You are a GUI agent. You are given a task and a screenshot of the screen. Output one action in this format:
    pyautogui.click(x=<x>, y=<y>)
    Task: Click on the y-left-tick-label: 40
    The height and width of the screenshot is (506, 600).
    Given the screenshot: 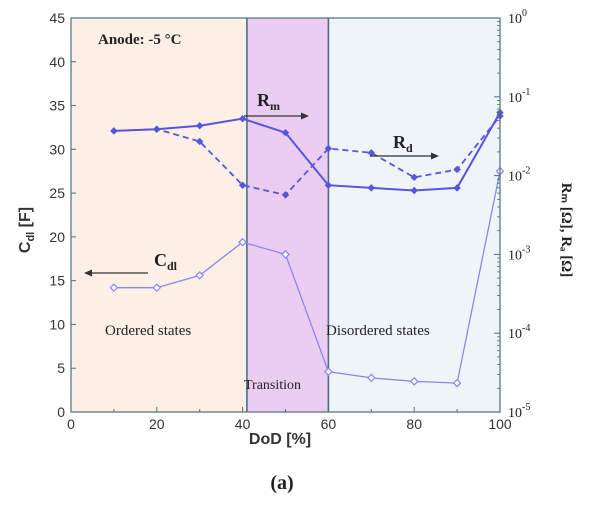 What is the action you would take?
    pyautogui.click(x=57, y=62)
    